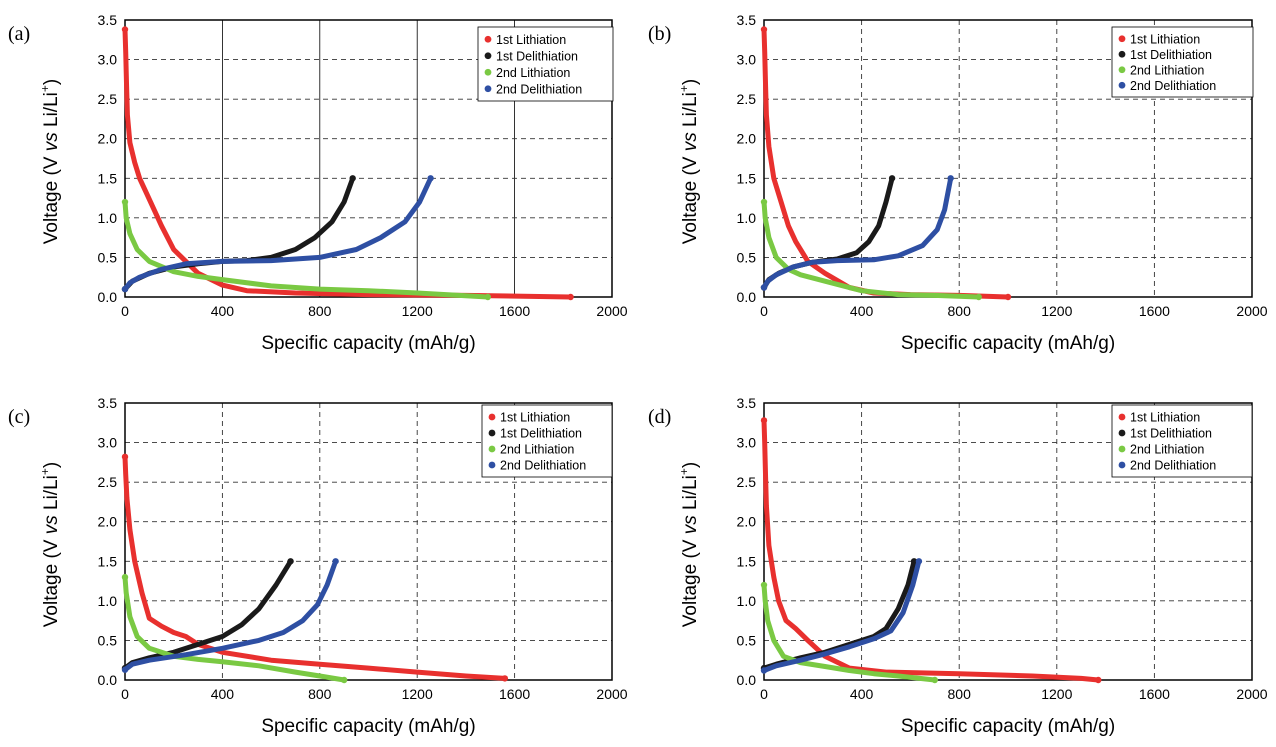  What do you see at coordinates (19, 34) in the screenshot?
I see `panel-label: (a)` at bounding box center [19, 34].